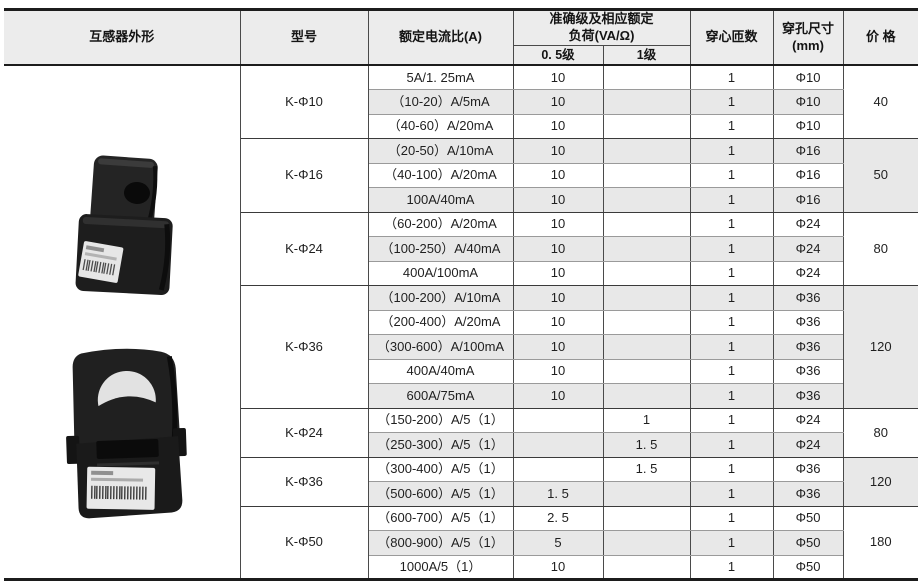  I want to click on cell-ratio: （250-300）A/5（1）, so click(440, 445).